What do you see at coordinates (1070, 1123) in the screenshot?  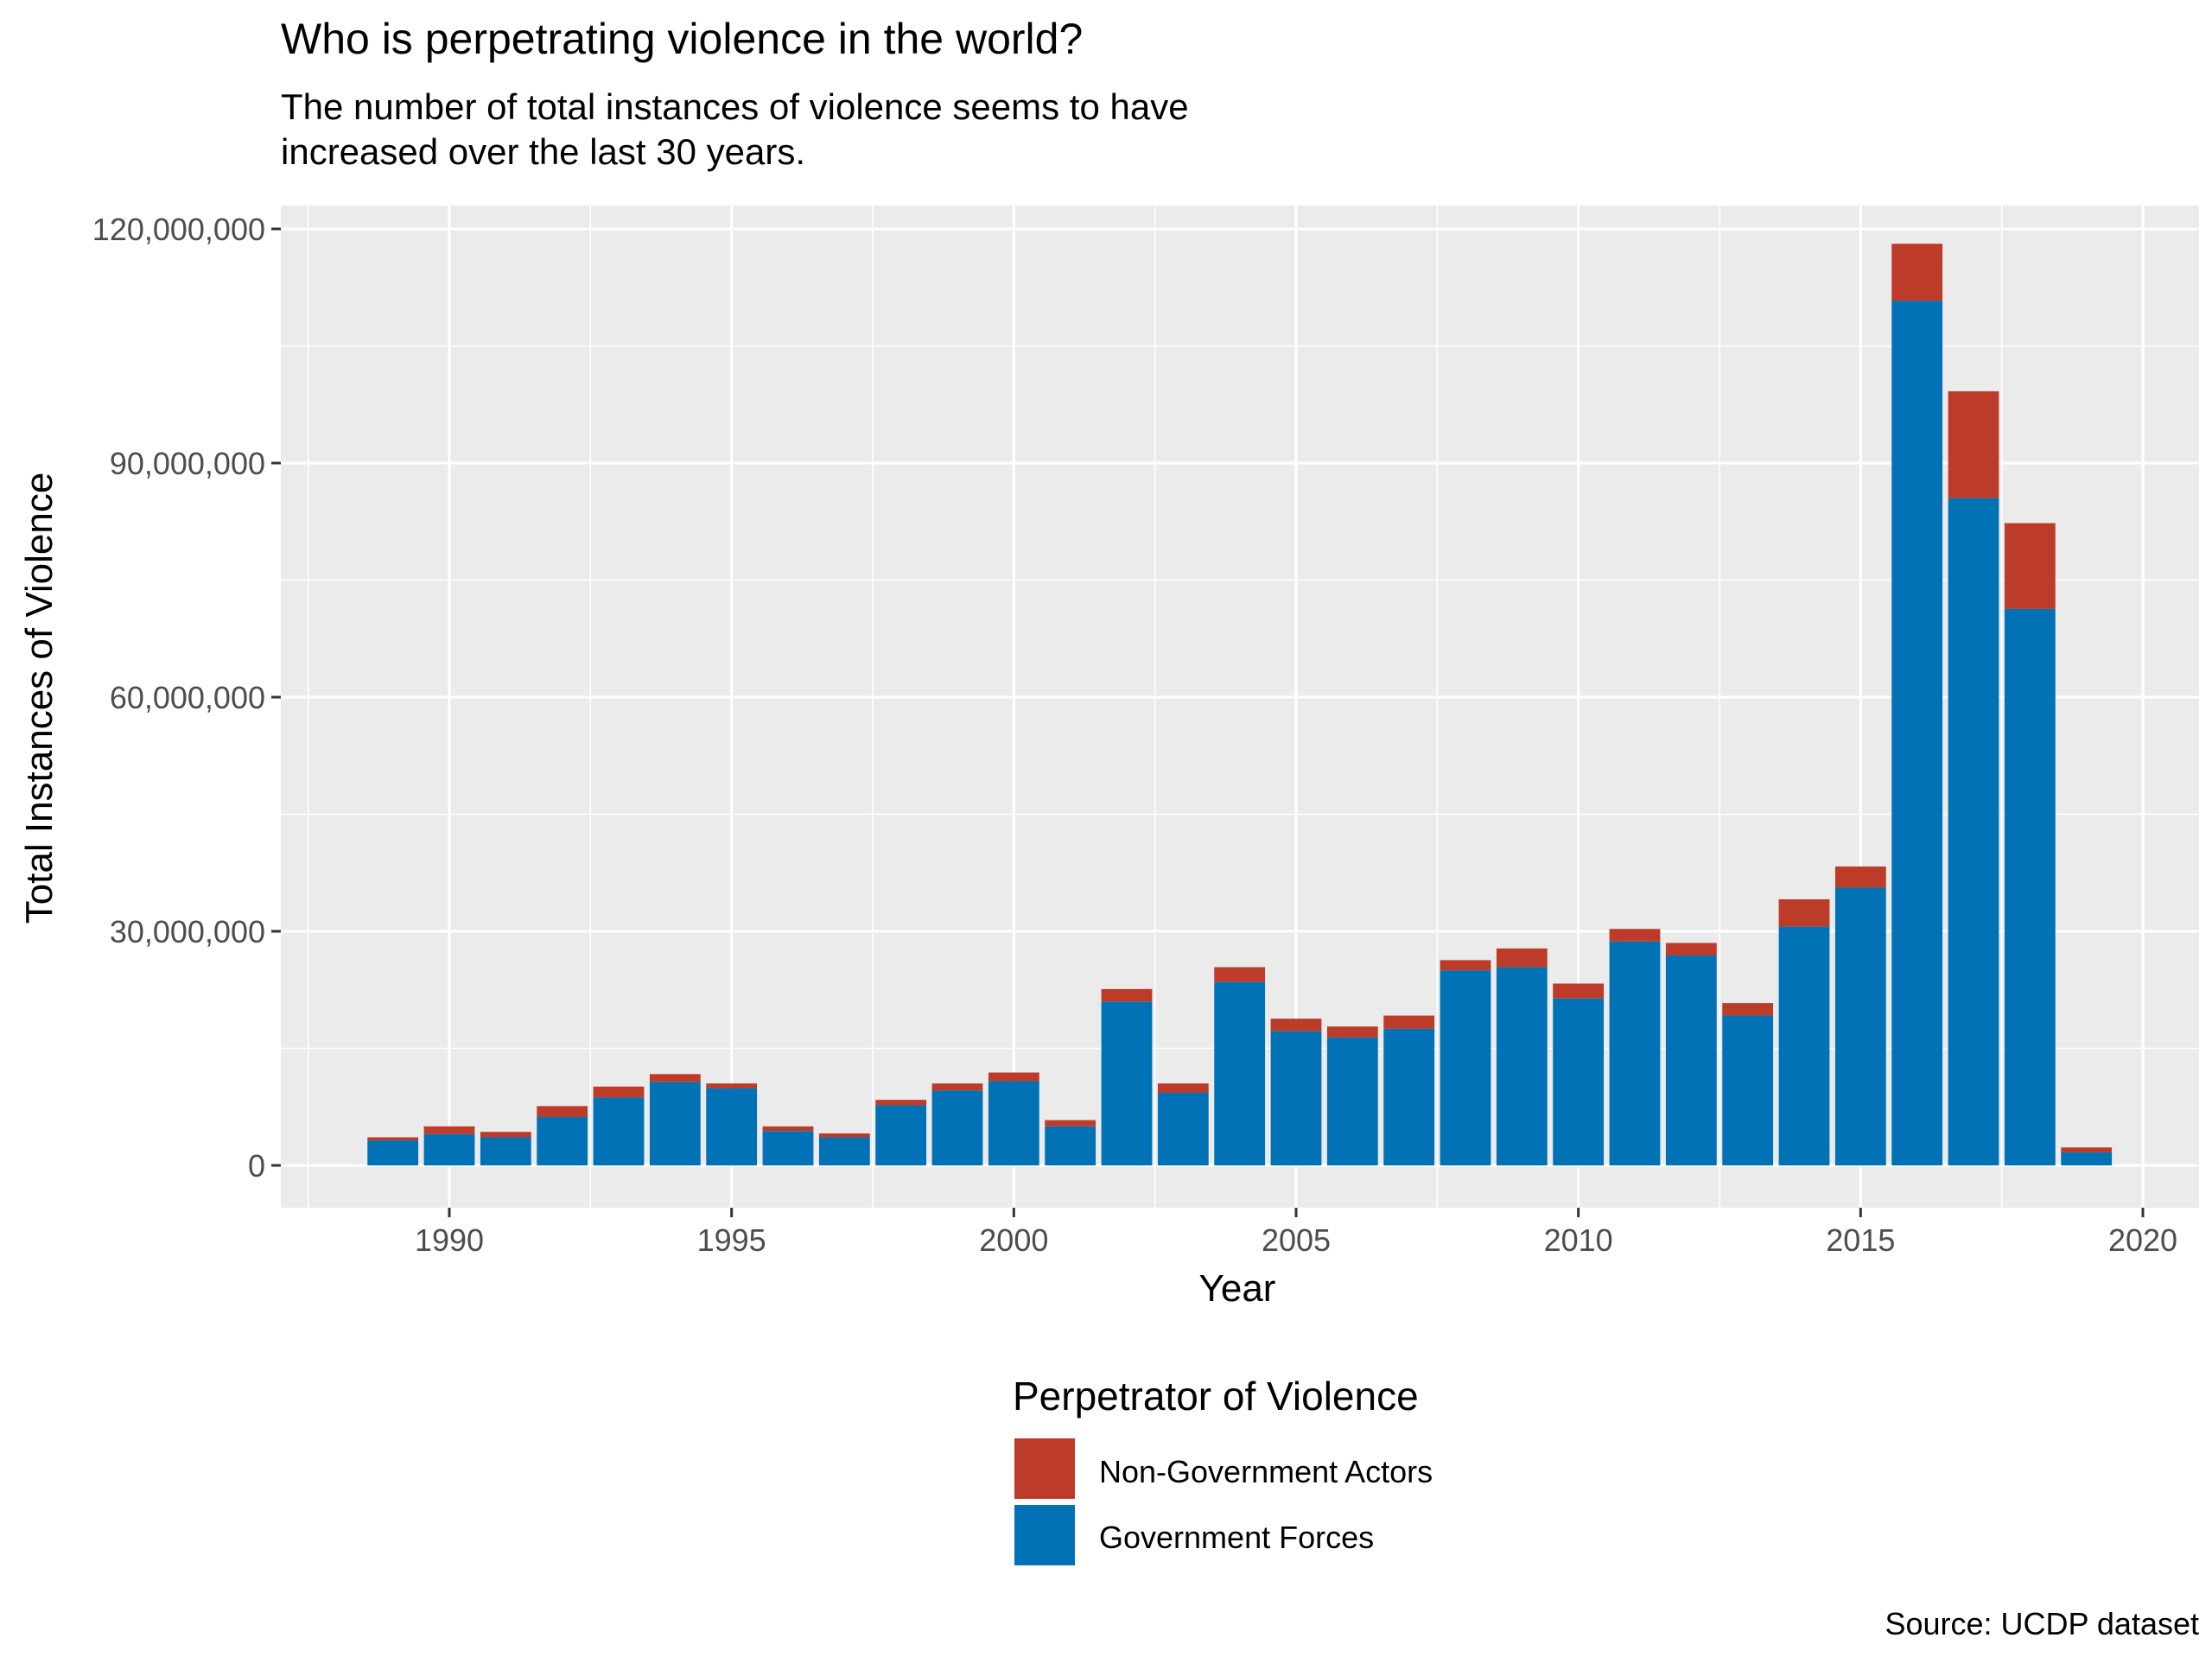 I see `bar-non-government-actors-2001` at bounding box center [1070, 1123].